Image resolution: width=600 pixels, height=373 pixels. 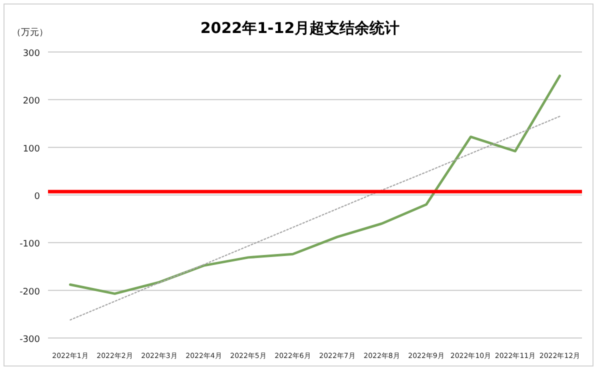 What do you see at coordinates (30, 292) in the screenshot?
I see `y-tick-label: -200` at bounding box center [30, 292].